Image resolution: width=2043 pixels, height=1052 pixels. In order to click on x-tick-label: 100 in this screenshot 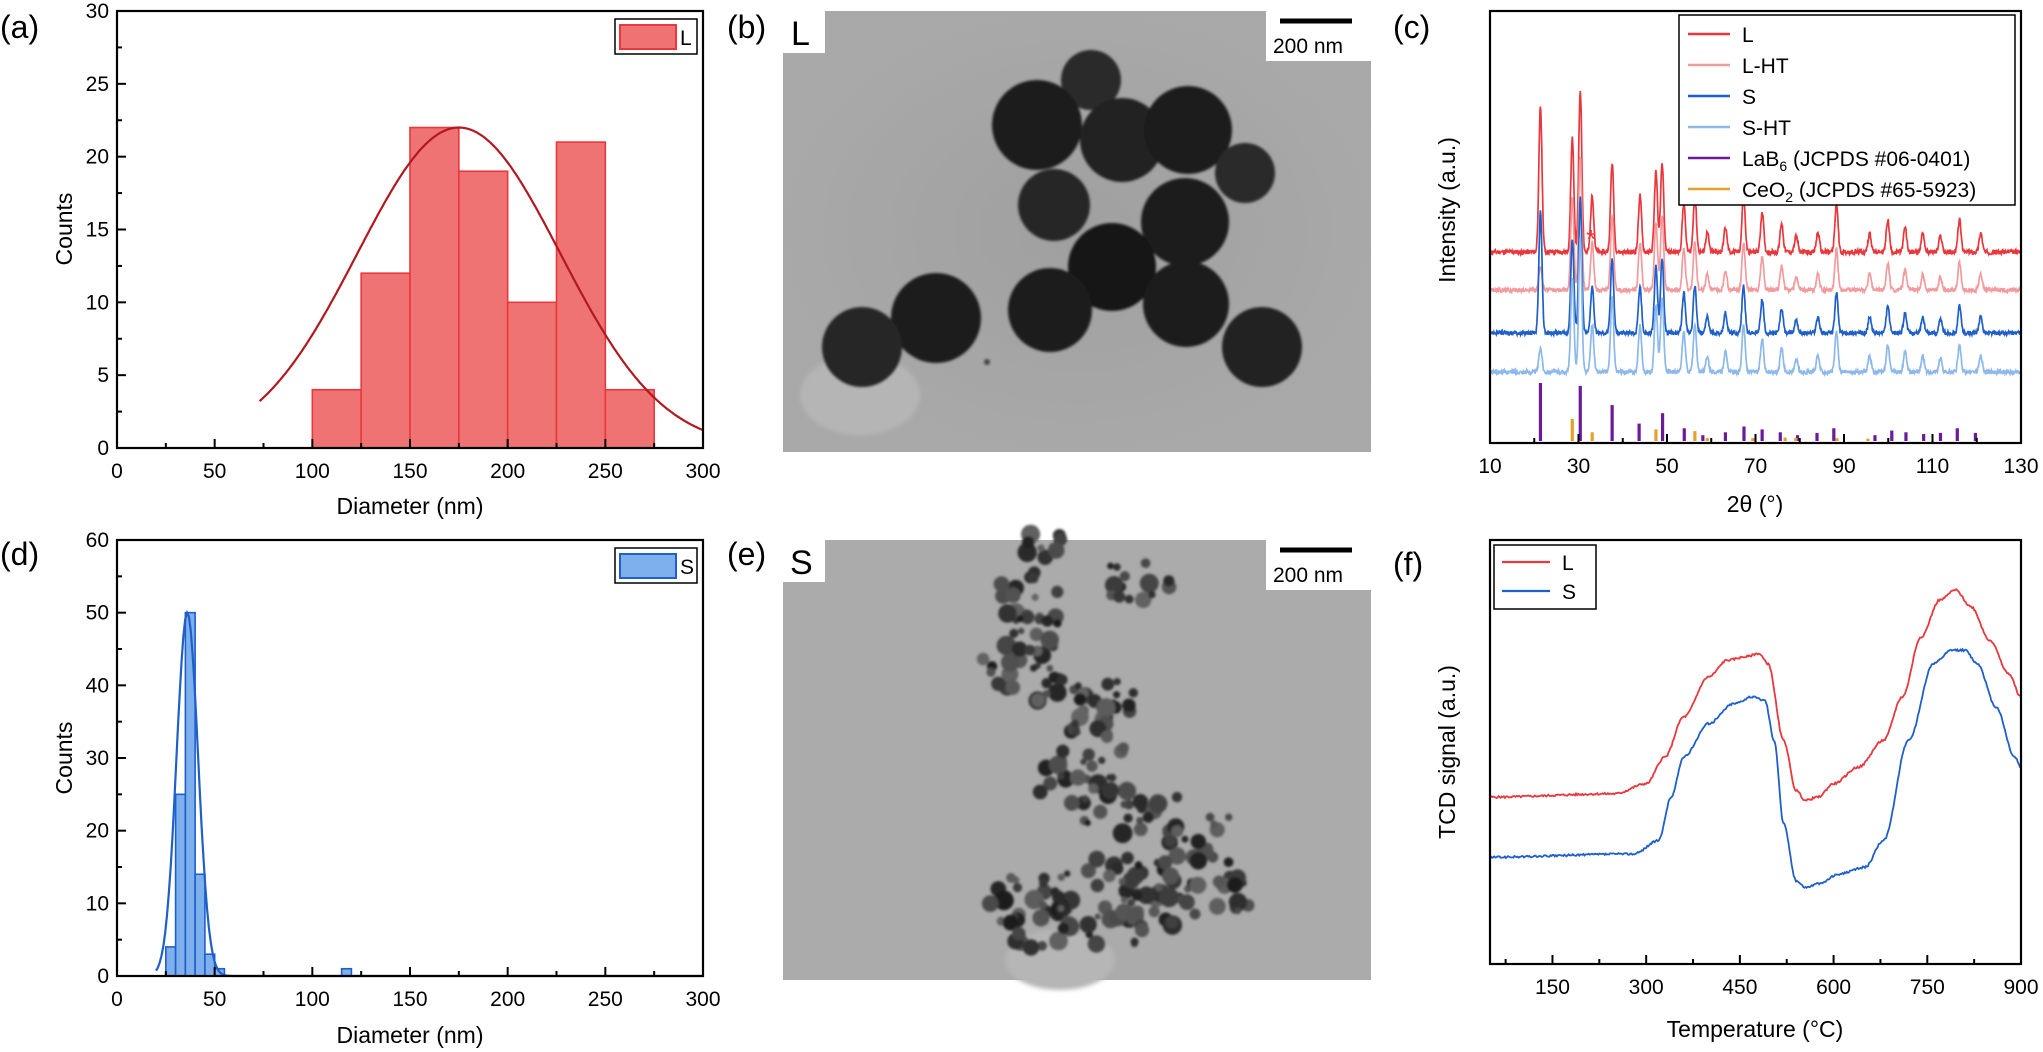, I will do `click(312, 471)`.